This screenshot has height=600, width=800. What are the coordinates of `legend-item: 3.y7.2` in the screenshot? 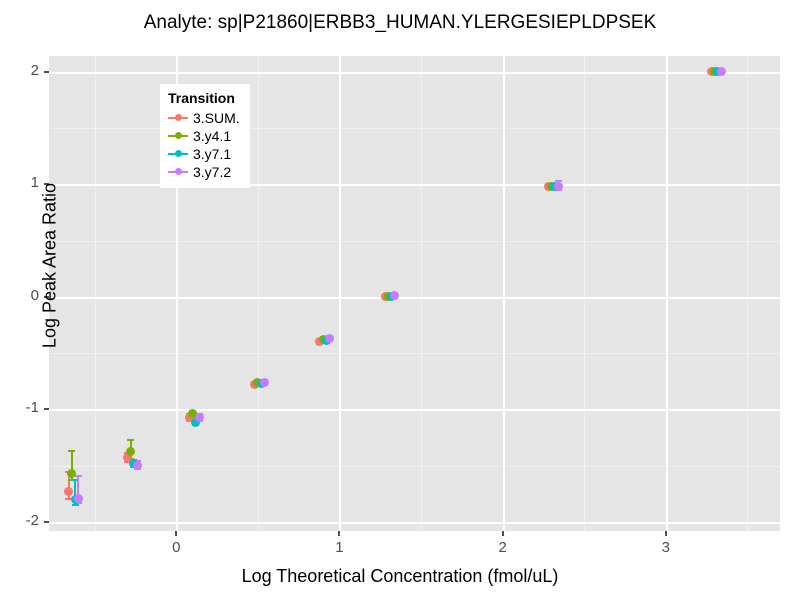 It's located at (203, 172).